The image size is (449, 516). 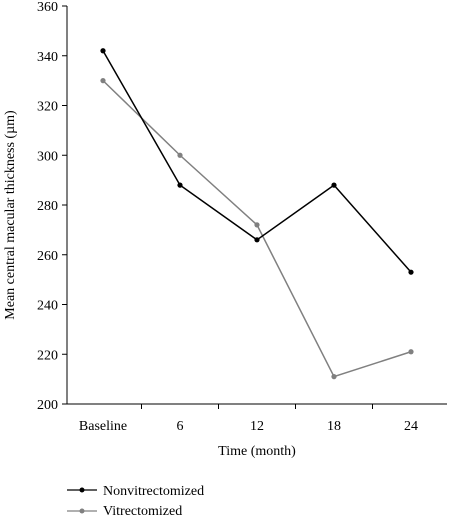 What do you see at coordinates (135, 500) in the screenshot?
I see `legend: Nonvitrectomized Vitrectomized` at bounding box center [135, 500].